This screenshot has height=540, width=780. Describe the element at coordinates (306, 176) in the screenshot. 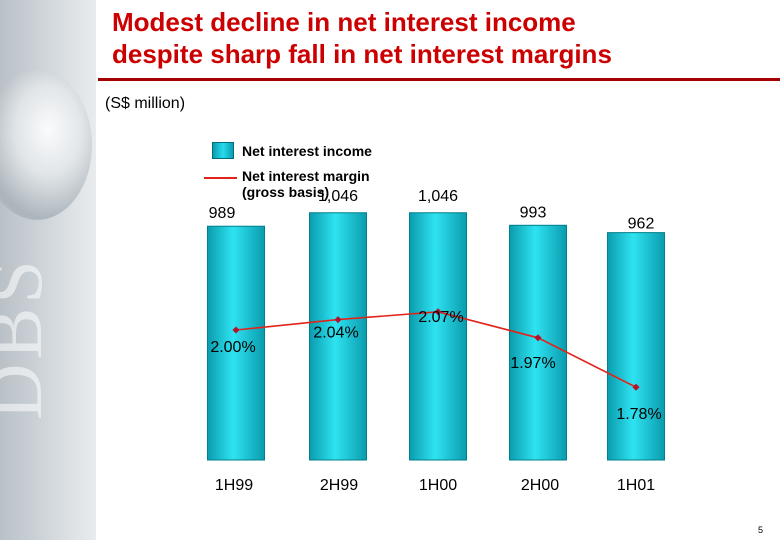

I see `legend-margin-line-1: Net interest margin` at that location.